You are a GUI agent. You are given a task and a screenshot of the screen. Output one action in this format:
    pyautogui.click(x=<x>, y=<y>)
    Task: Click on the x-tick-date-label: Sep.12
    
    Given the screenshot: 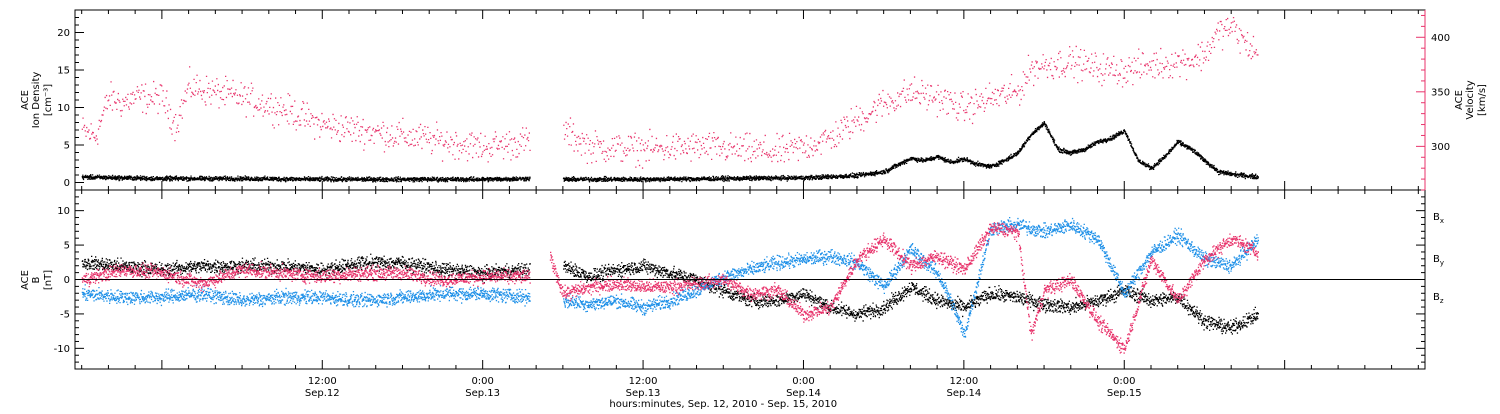 What is the action you would take?
    pyautogui.click(x=322, y=393)
    